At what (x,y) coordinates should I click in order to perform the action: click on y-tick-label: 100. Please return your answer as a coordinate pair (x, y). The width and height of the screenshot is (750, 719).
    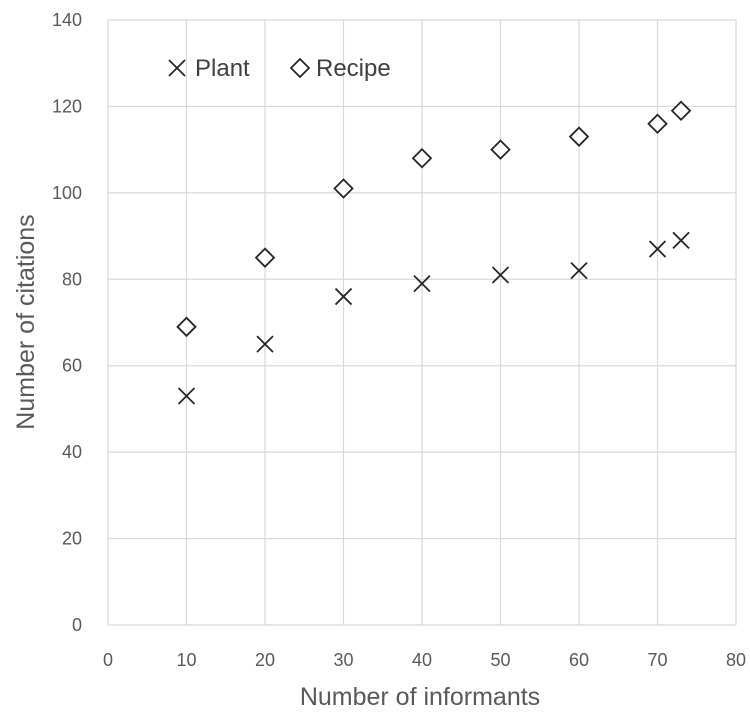
    Looking at the image, I should click on (67, 193).